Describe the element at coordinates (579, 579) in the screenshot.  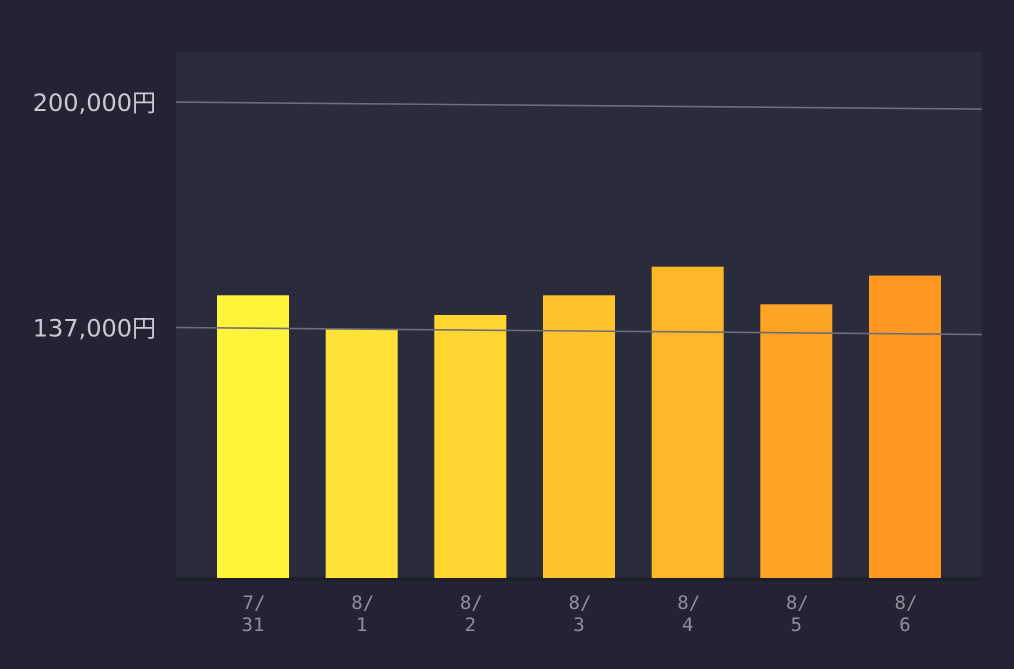
I see `plot-baseline-shadow` at that location.